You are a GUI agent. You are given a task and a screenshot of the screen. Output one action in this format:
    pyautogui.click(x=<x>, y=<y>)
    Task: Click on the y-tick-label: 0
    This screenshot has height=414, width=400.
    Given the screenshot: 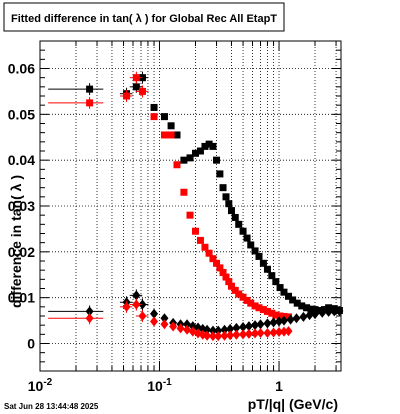 What is the action you would take?
    pyautogui.click(x=31, y=344)
    